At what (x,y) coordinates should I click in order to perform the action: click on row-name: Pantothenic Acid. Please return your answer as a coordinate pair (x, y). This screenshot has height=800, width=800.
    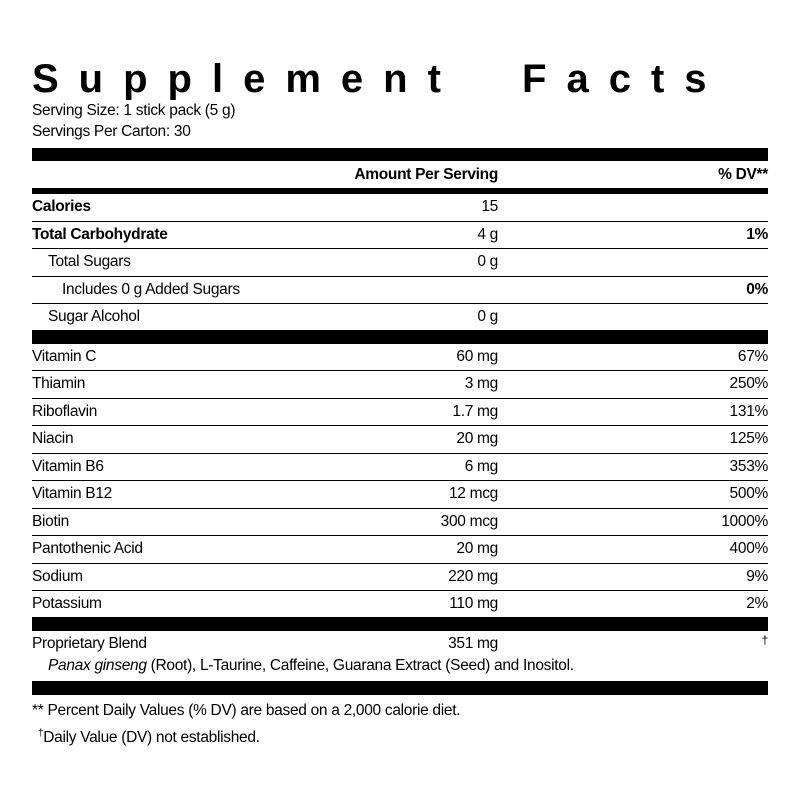
    Looking at the image, I should click on (87, 548).